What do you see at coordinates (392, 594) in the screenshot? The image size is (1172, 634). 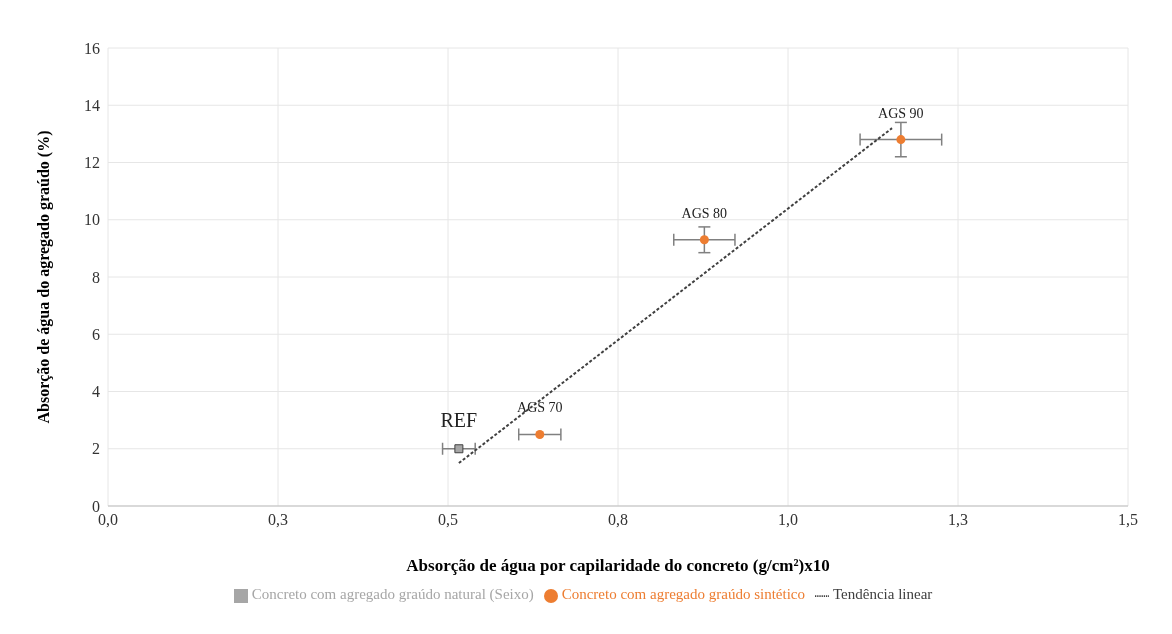 I see `legend-label: Concreto com agregado graúdo natural (Seixo)` at bounding box center [392, 594].